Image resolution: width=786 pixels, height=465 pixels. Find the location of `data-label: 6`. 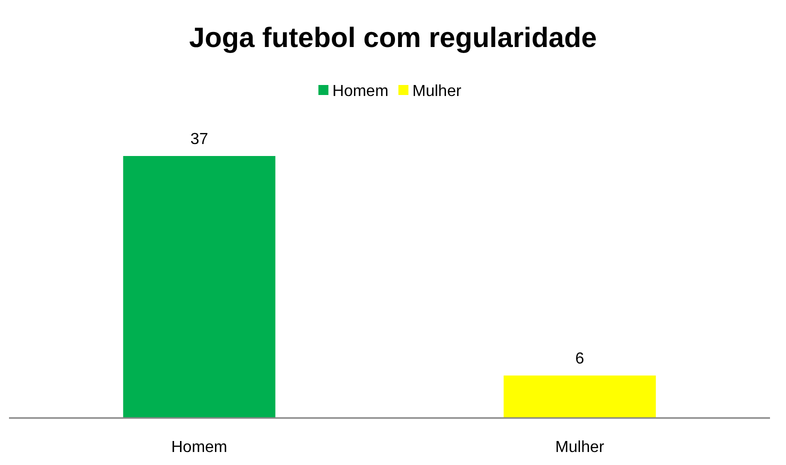

data-label: 6 is located at coordinates (579, 359).